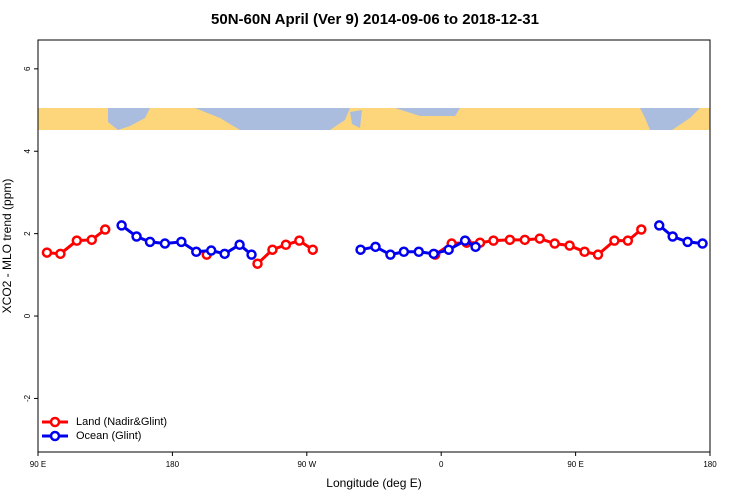  What do you see at coordinates (27, 315) in the screenshot?
I see `y-tick-label: 0` at bounding box center [27, 315].